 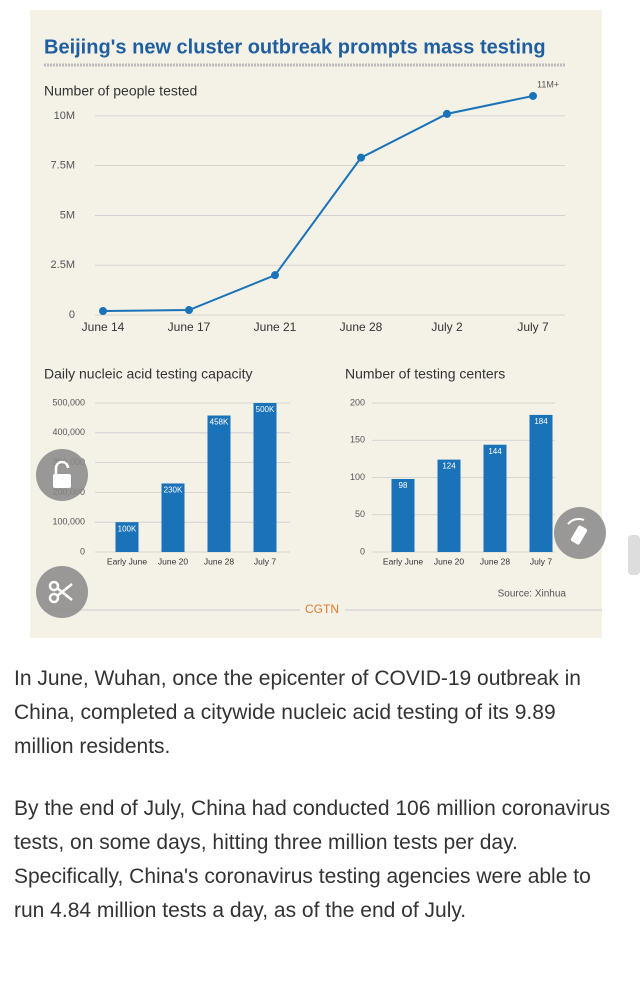 I want to click on source: Source: Xinhua, so click(x=532, y=594).